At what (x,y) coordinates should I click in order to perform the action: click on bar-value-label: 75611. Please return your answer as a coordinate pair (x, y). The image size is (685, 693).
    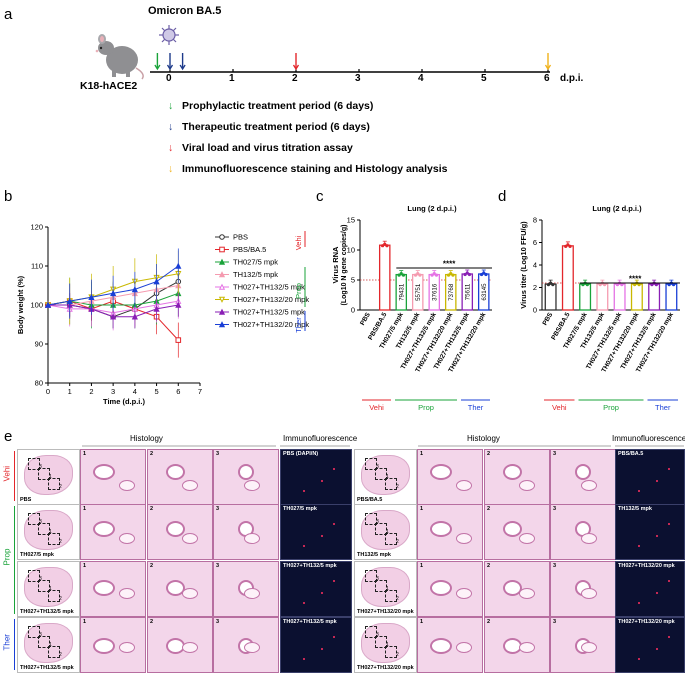
    Looking at the image, I should click on (467, 291).